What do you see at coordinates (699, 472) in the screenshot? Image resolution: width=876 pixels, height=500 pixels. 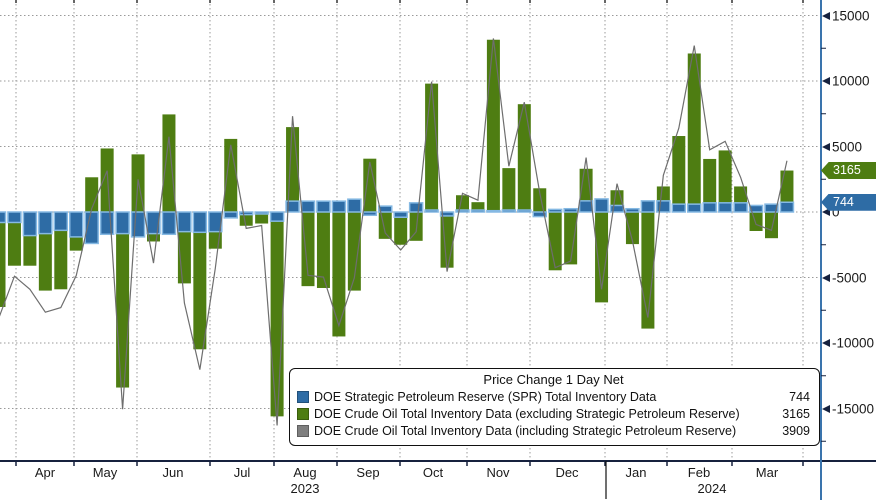 I see `month-label: Feb` at bounding box center [699, 472].